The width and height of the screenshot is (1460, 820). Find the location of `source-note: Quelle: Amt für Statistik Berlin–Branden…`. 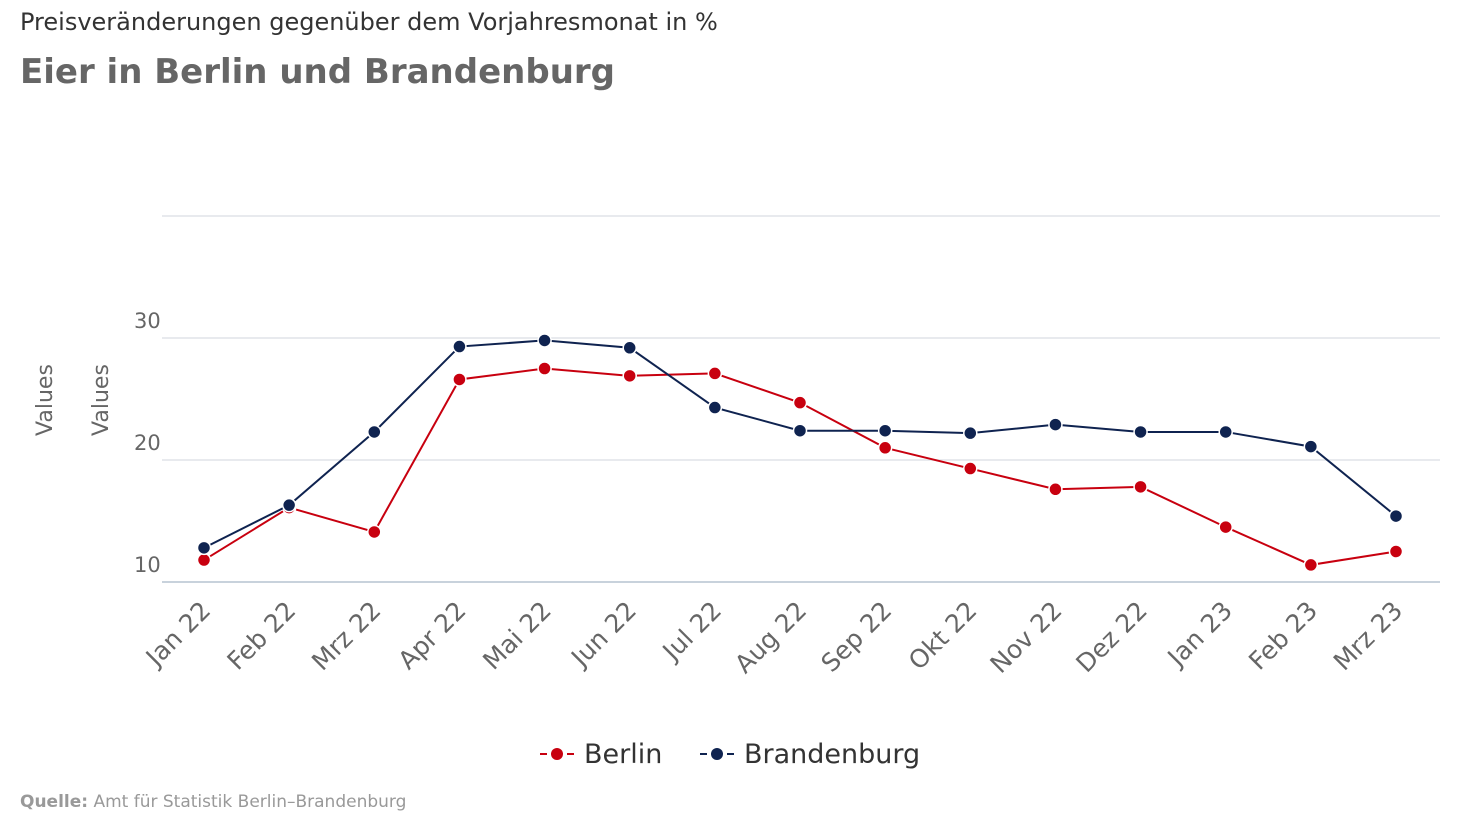

source-note: Quelle: Amt für Statistik Berlin–Branden… is located at coordinates (213, 802).